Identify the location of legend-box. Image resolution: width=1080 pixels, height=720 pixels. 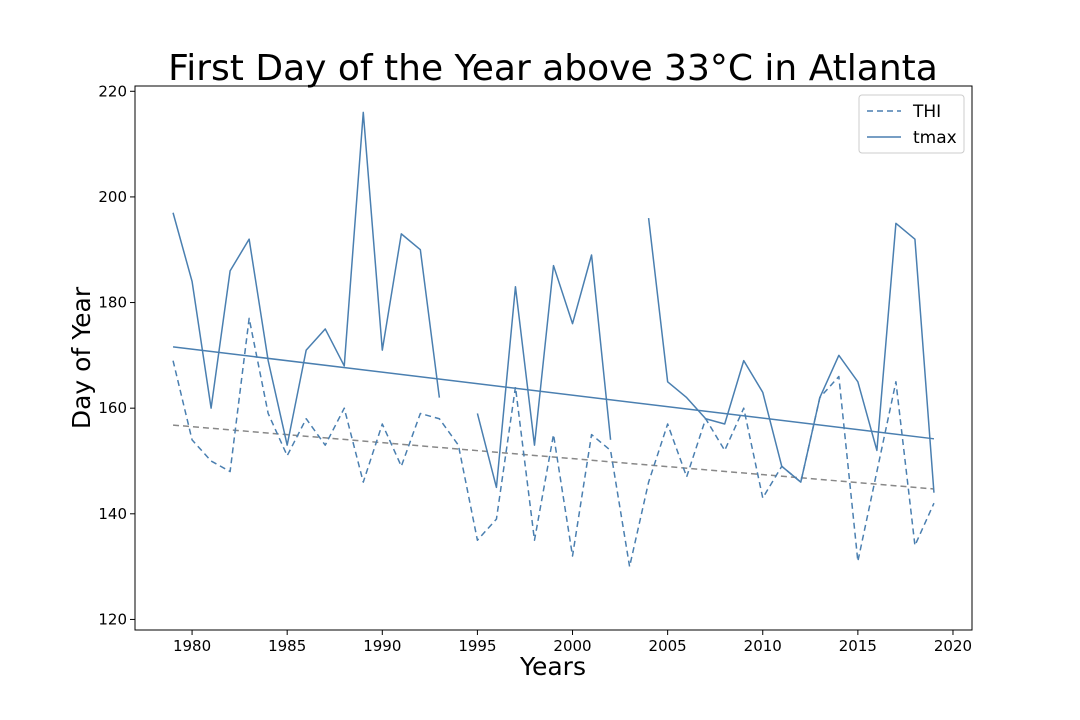
(911, 124).